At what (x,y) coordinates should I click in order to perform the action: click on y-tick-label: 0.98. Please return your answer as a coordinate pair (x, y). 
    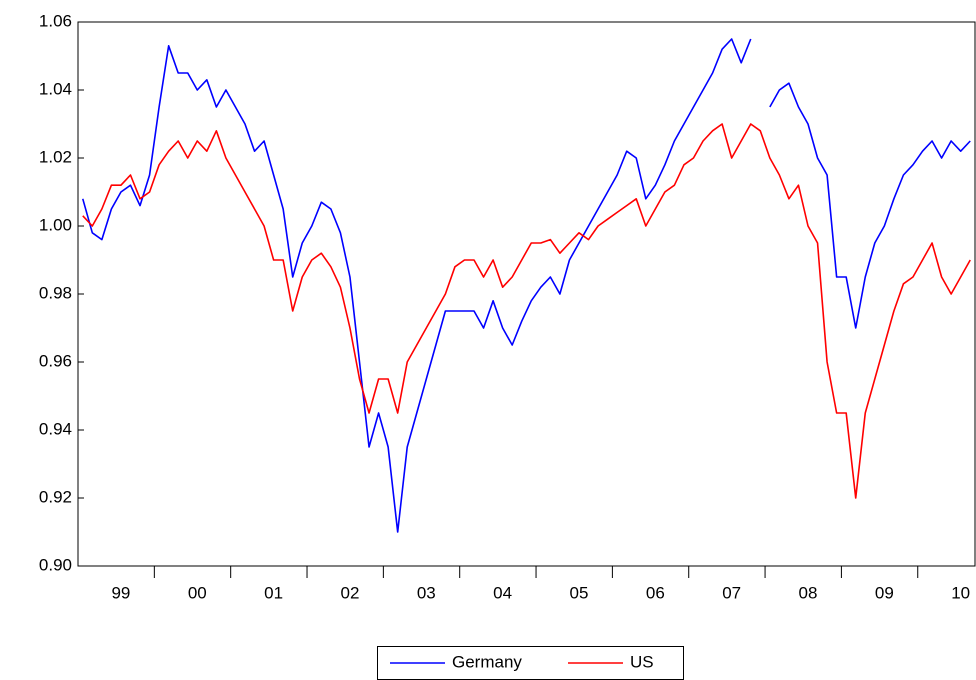
    Looking at the image, I should click on (55, 292).